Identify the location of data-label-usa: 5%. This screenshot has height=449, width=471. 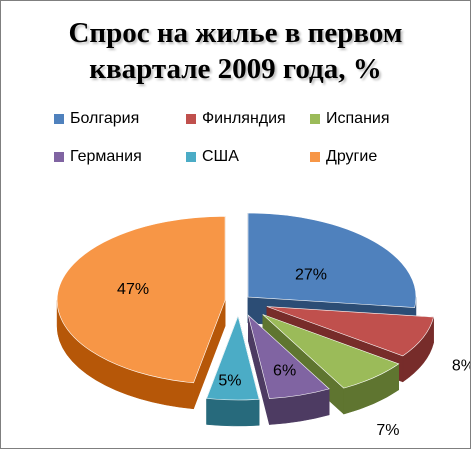
(229, 381).